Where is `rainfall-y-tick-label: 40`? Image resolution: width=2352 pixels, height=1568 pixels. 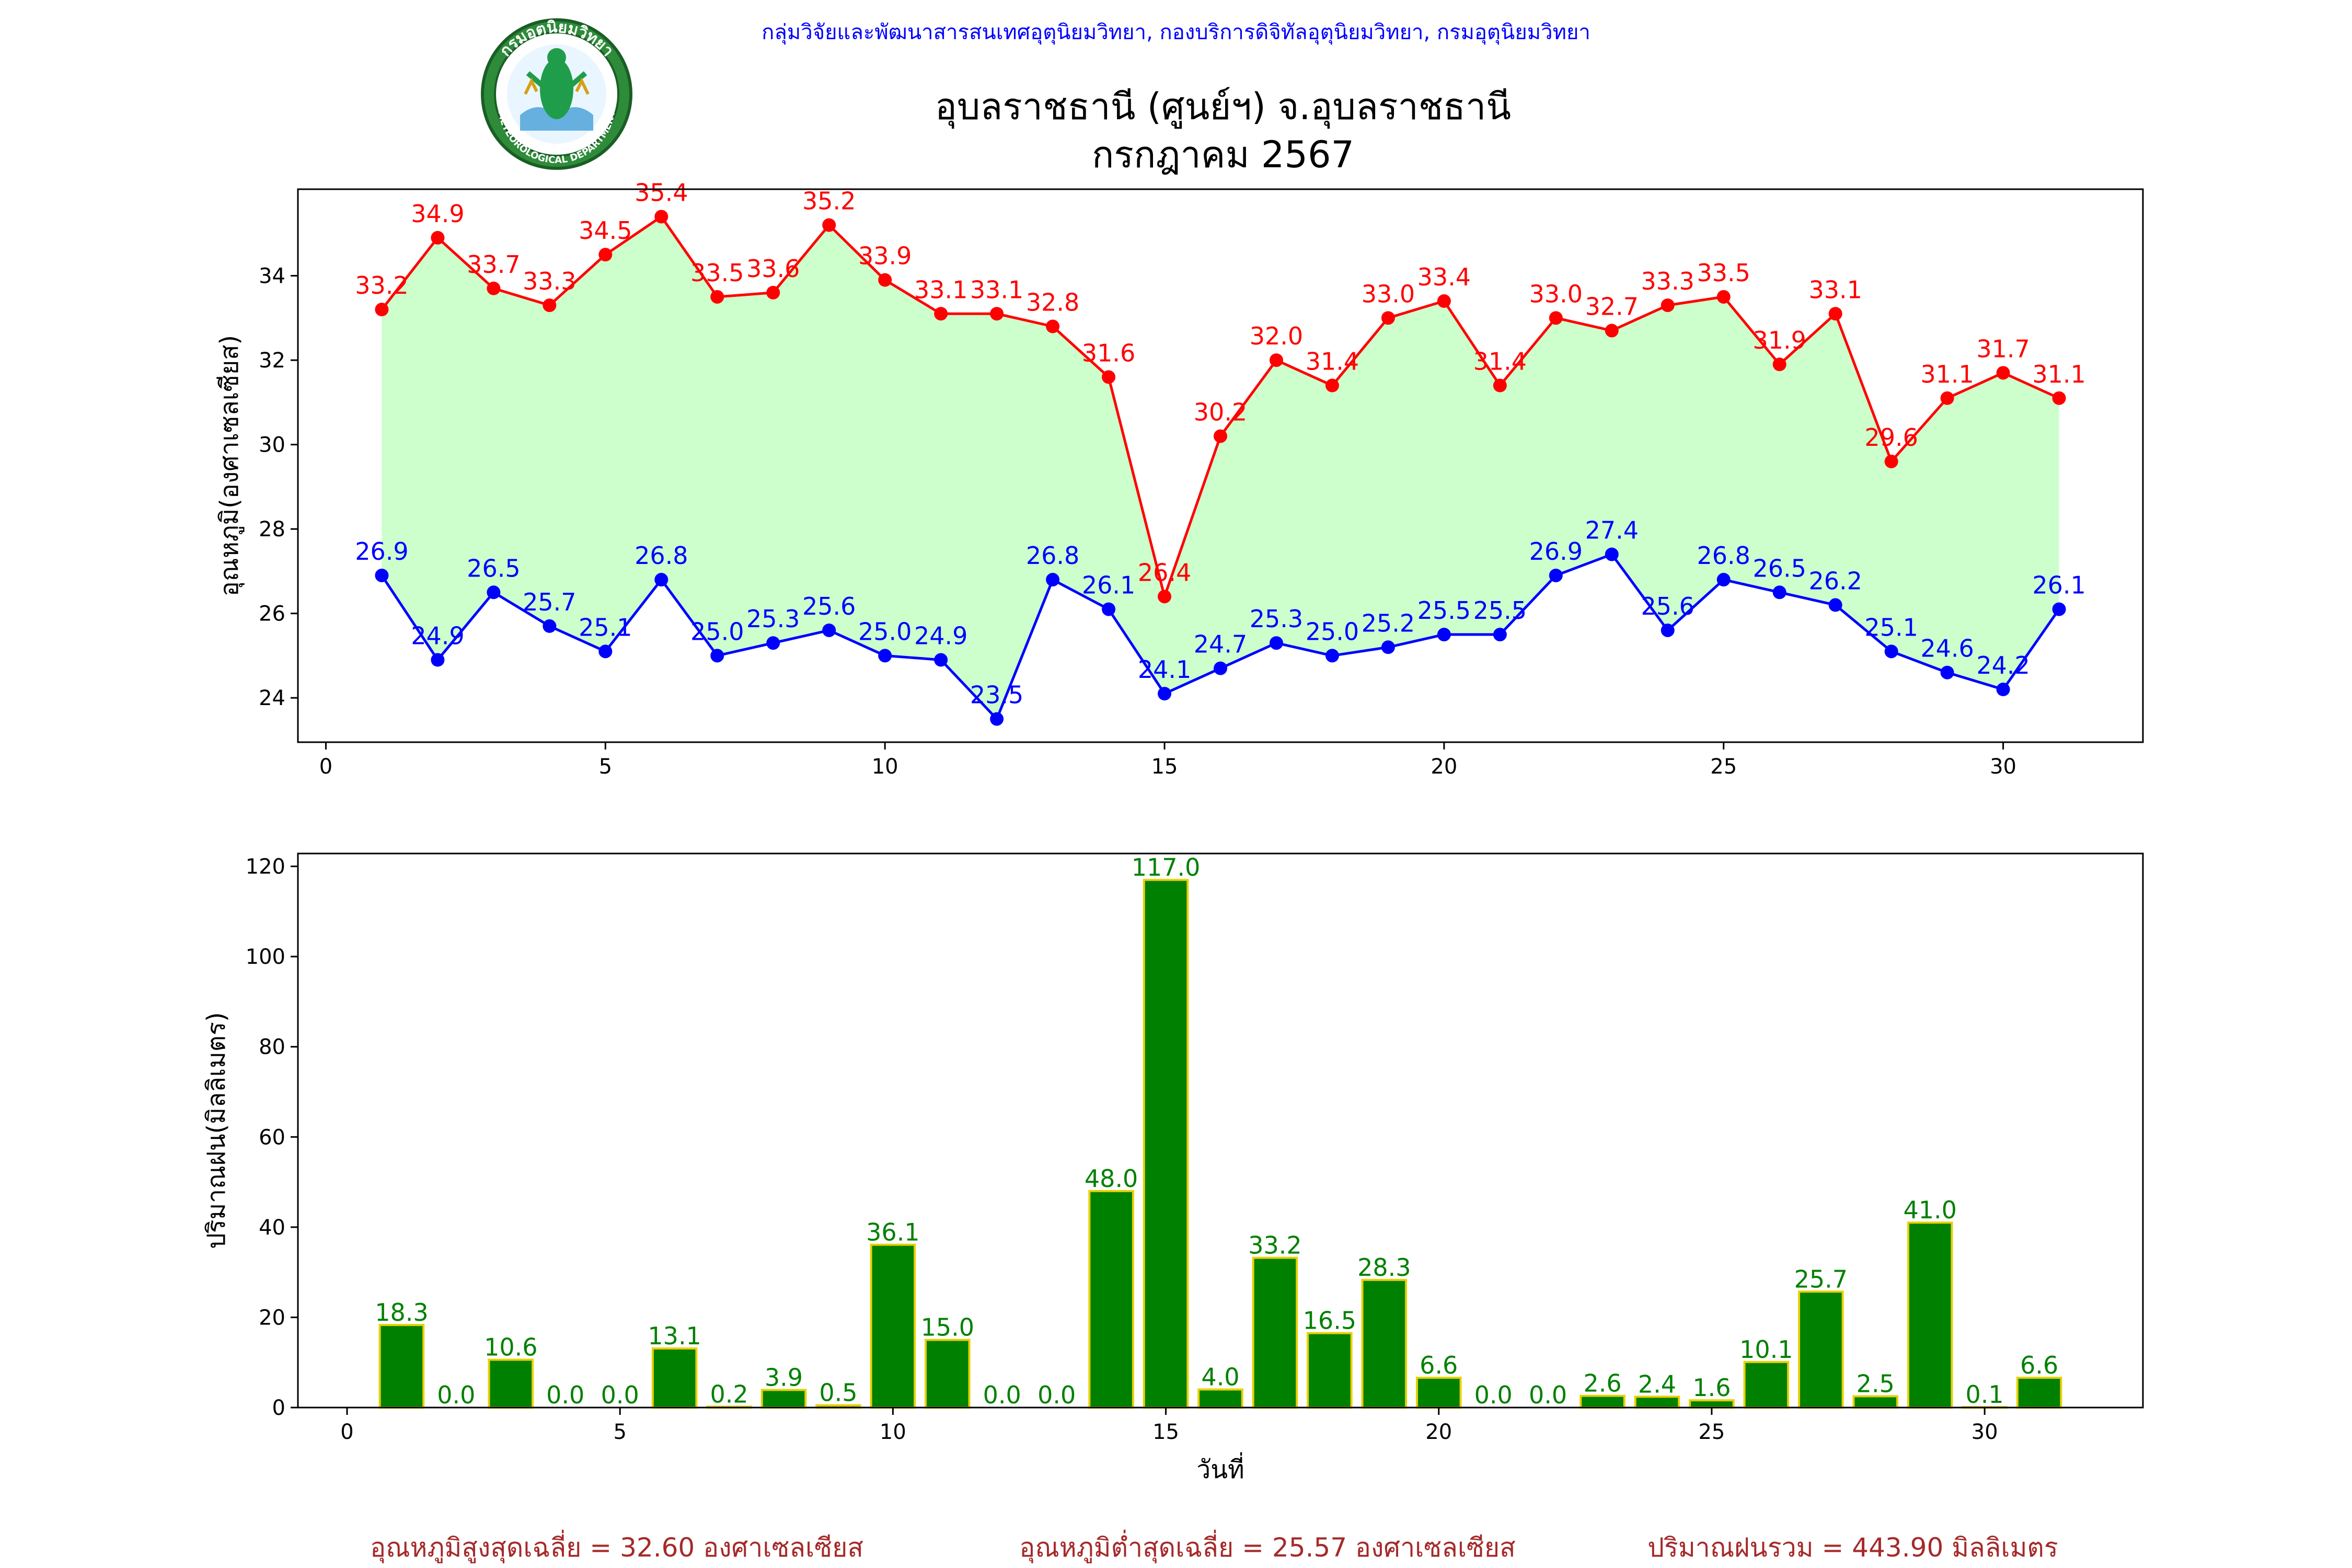
rainfall-y-tick-label: 40 is located at coordinates (272, 1228).